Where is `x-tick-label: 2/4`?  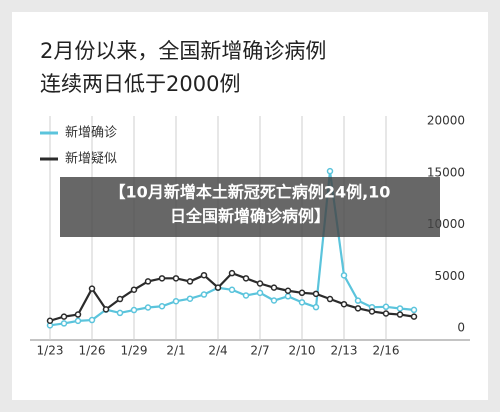 x-tick-label: 2/4 is located at coordinates (217, 351).